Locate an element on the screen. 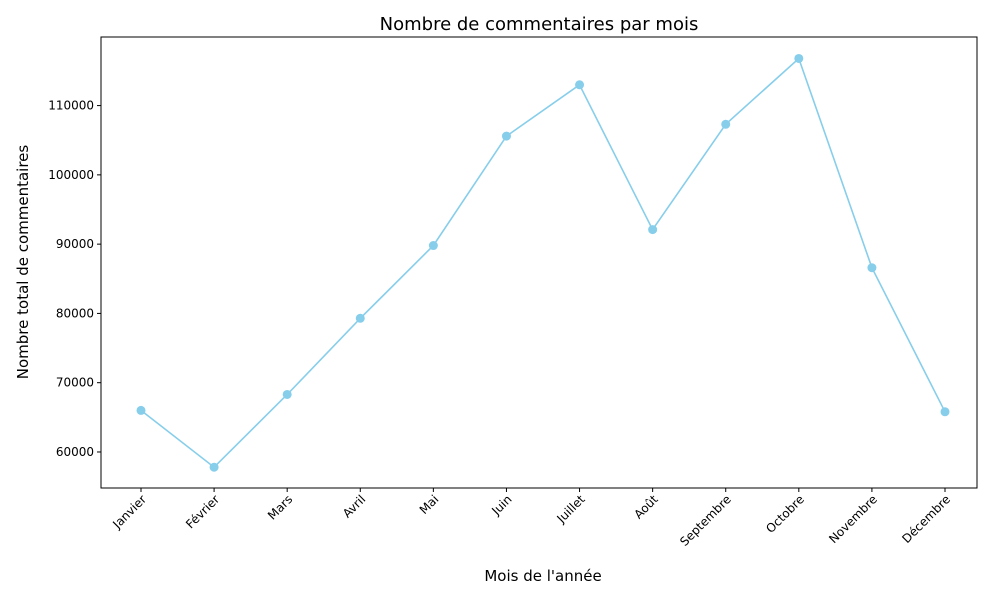 The height and width of the screenshot is (604, 1000). y-tick-label: 110000 is located at coordinates (71, 106).